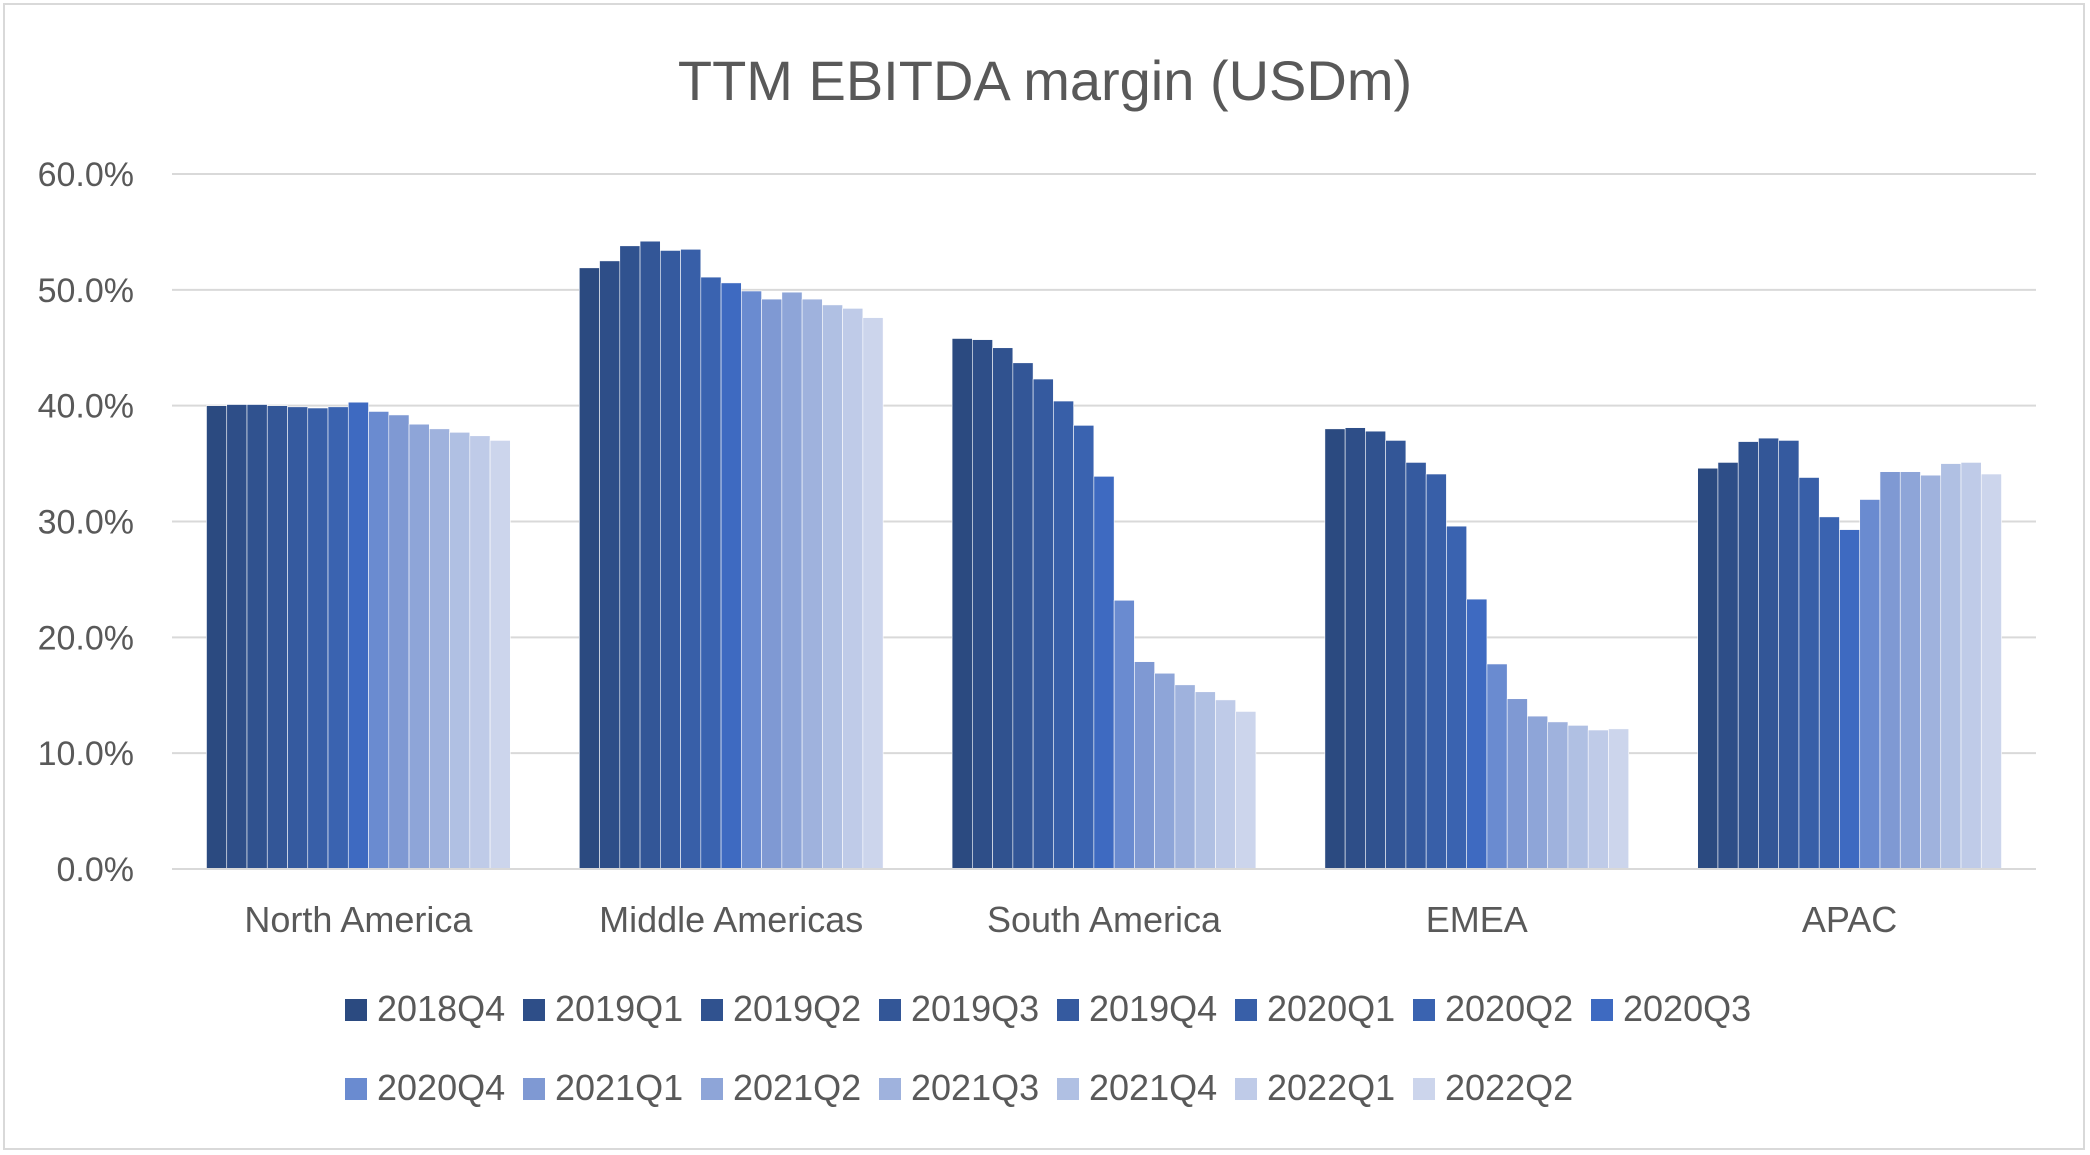  Describe the element at coordinates (619, 1087) in the screenshot. I see `legend-label: 2021Q1` at that location.